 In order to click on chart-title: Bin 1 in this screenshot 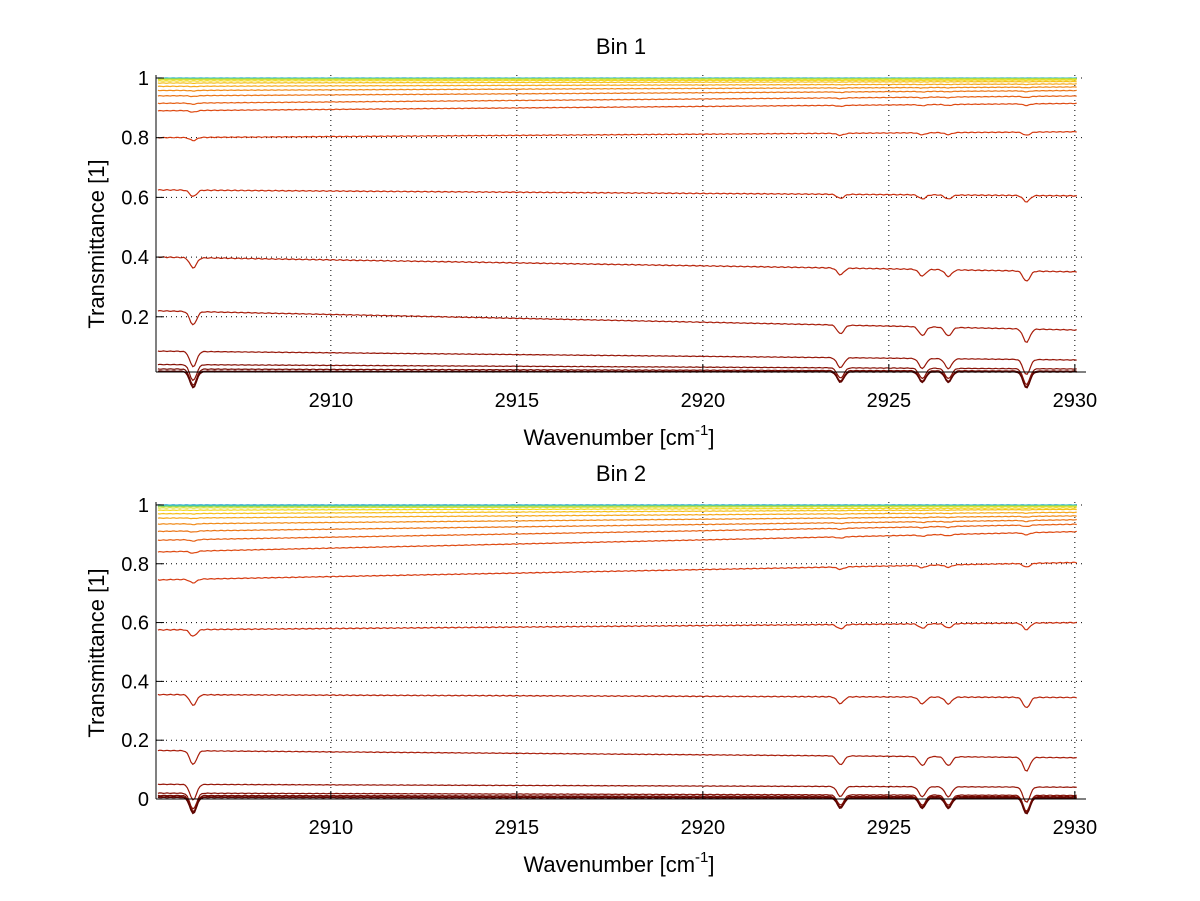, I will do `click(621, 46)`.